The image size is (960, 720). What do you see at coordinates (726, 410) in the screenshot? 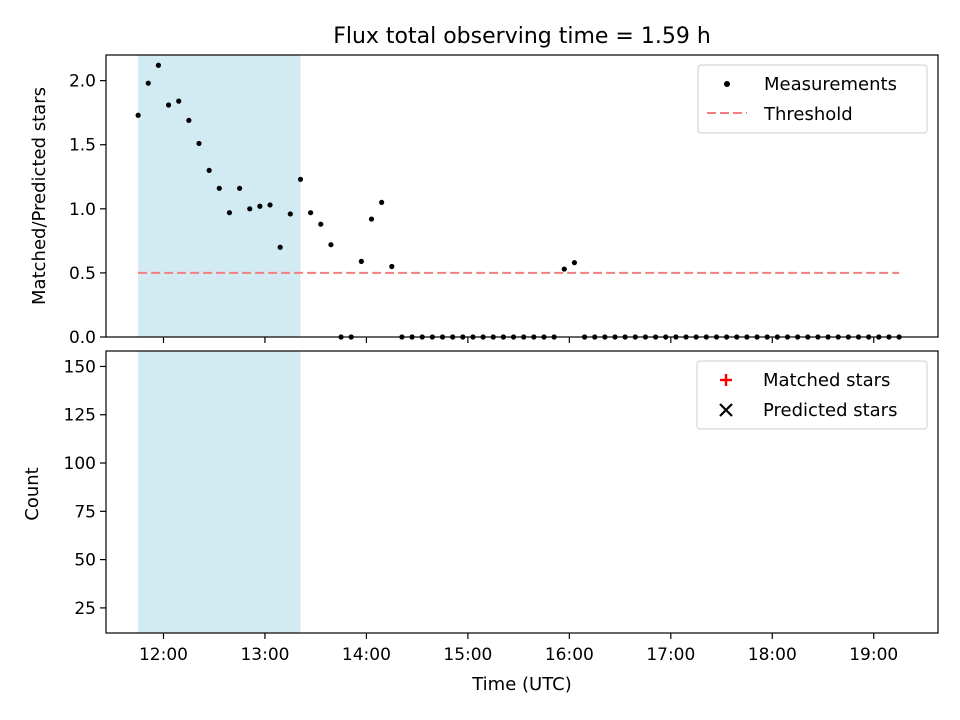
I see `legend-predicted-marker` at bounding box center [726, 410].